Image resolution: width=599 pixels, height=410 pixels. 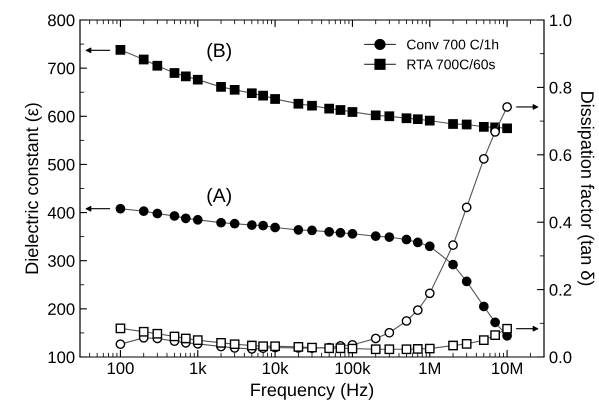 I want to click on legend-label: Conv 700 C/1h, so click(x=452, y=44).